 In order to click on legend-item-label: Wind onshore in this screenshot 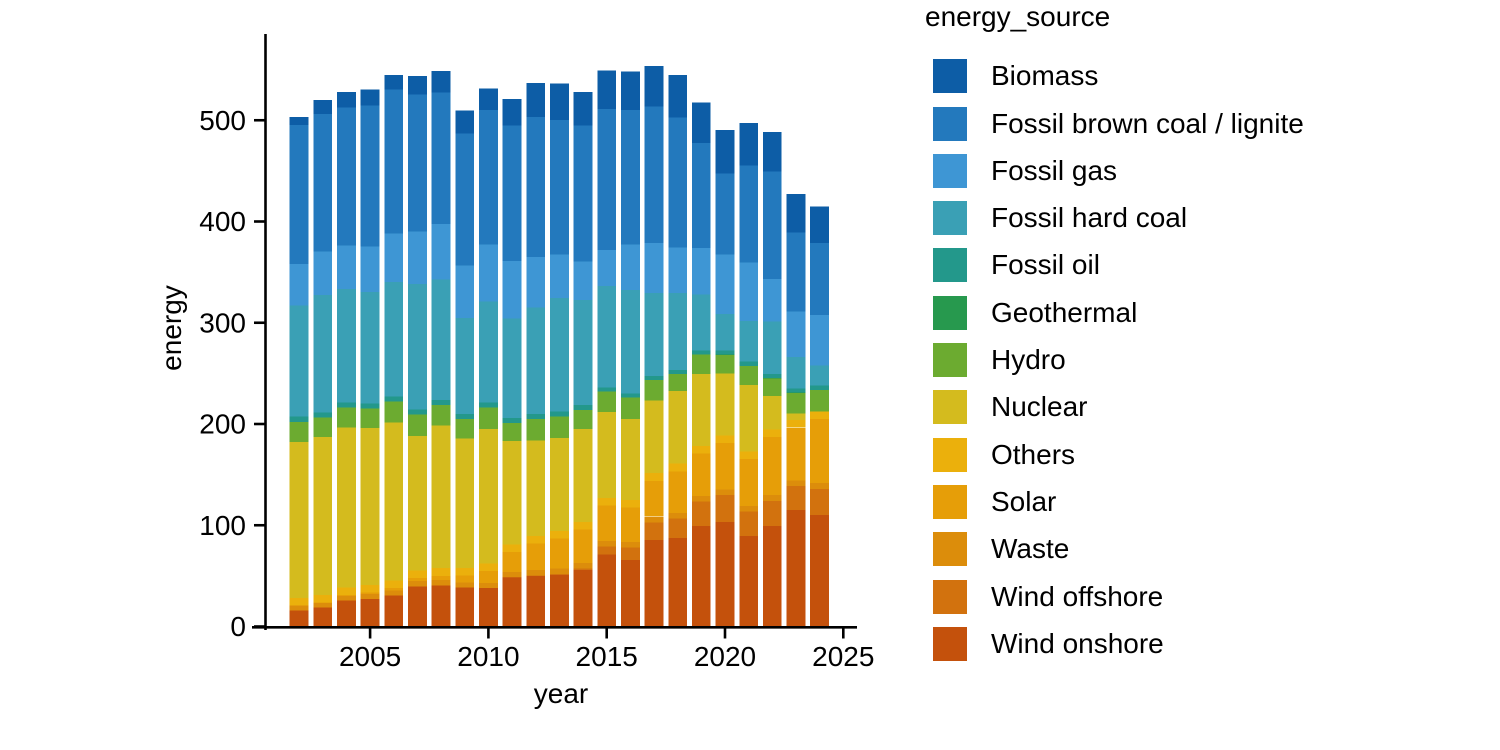, I will do `click(1077, 643)`.